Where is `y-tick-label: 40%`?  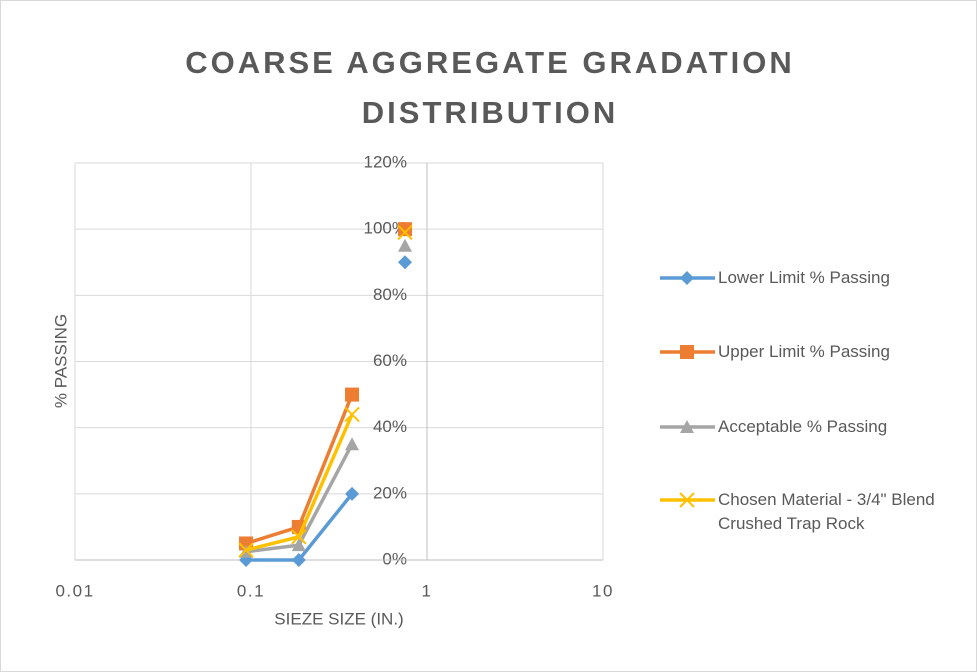 y-tick-label: 40% is located at coordinates (390, 426).